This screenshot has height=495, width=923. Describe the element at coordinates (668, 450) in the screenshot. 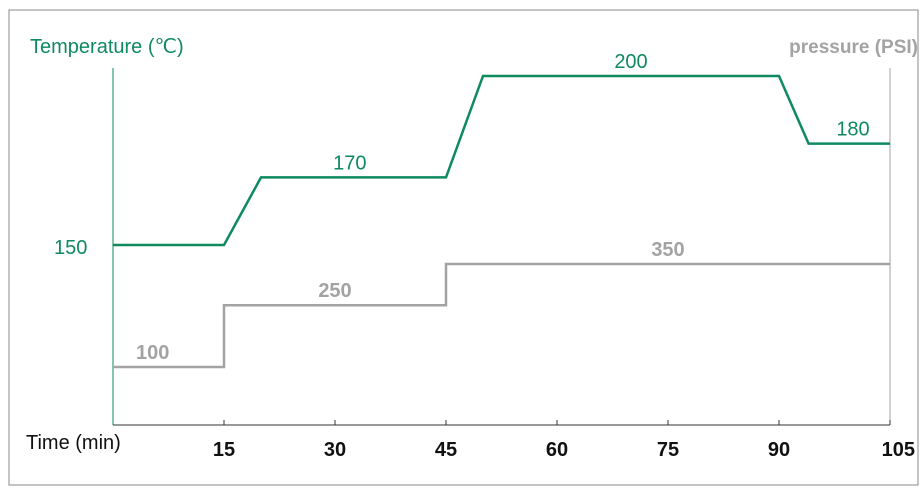

I see `x-tick-label: 75` at that location.